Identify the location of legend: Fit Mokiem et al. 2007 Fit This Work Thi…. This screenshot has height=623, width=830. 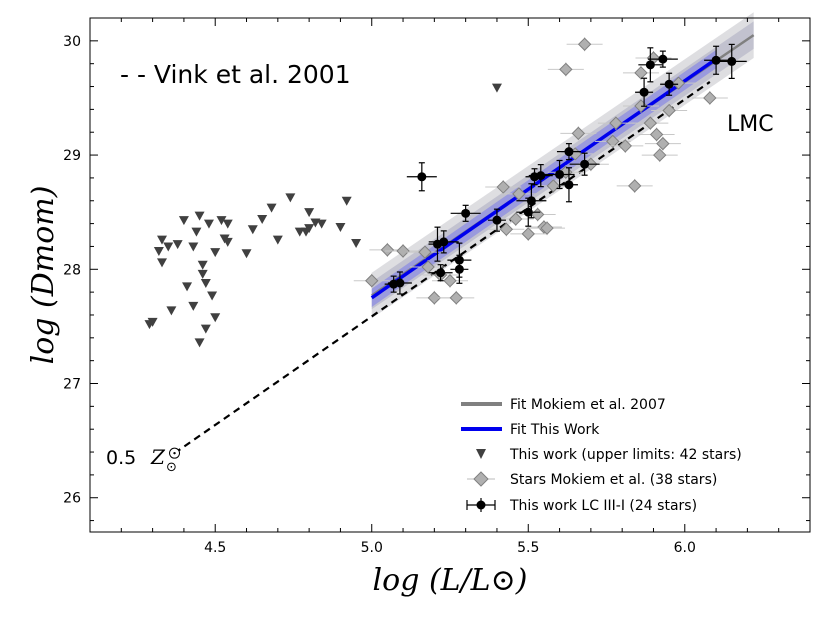
(601, 455).